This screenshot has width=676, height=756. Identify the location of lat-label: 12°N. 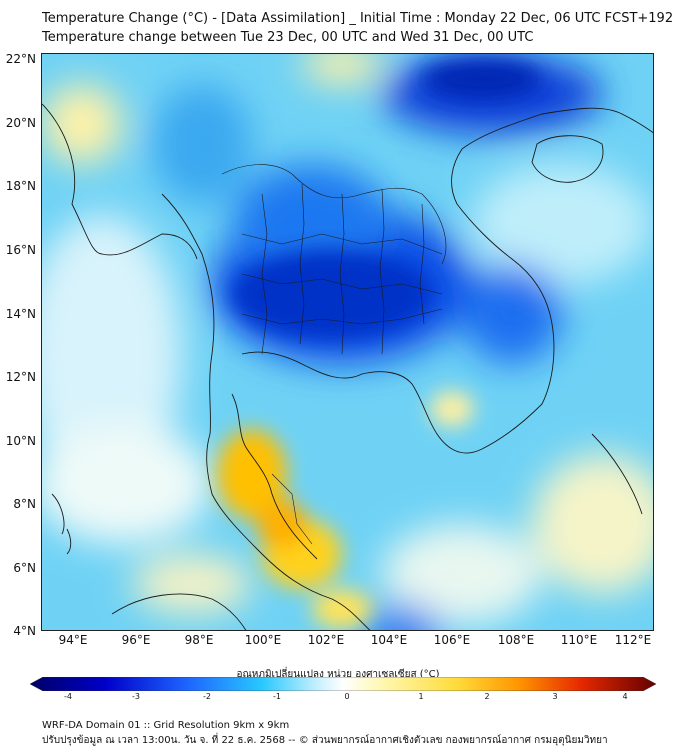
(20, 377).